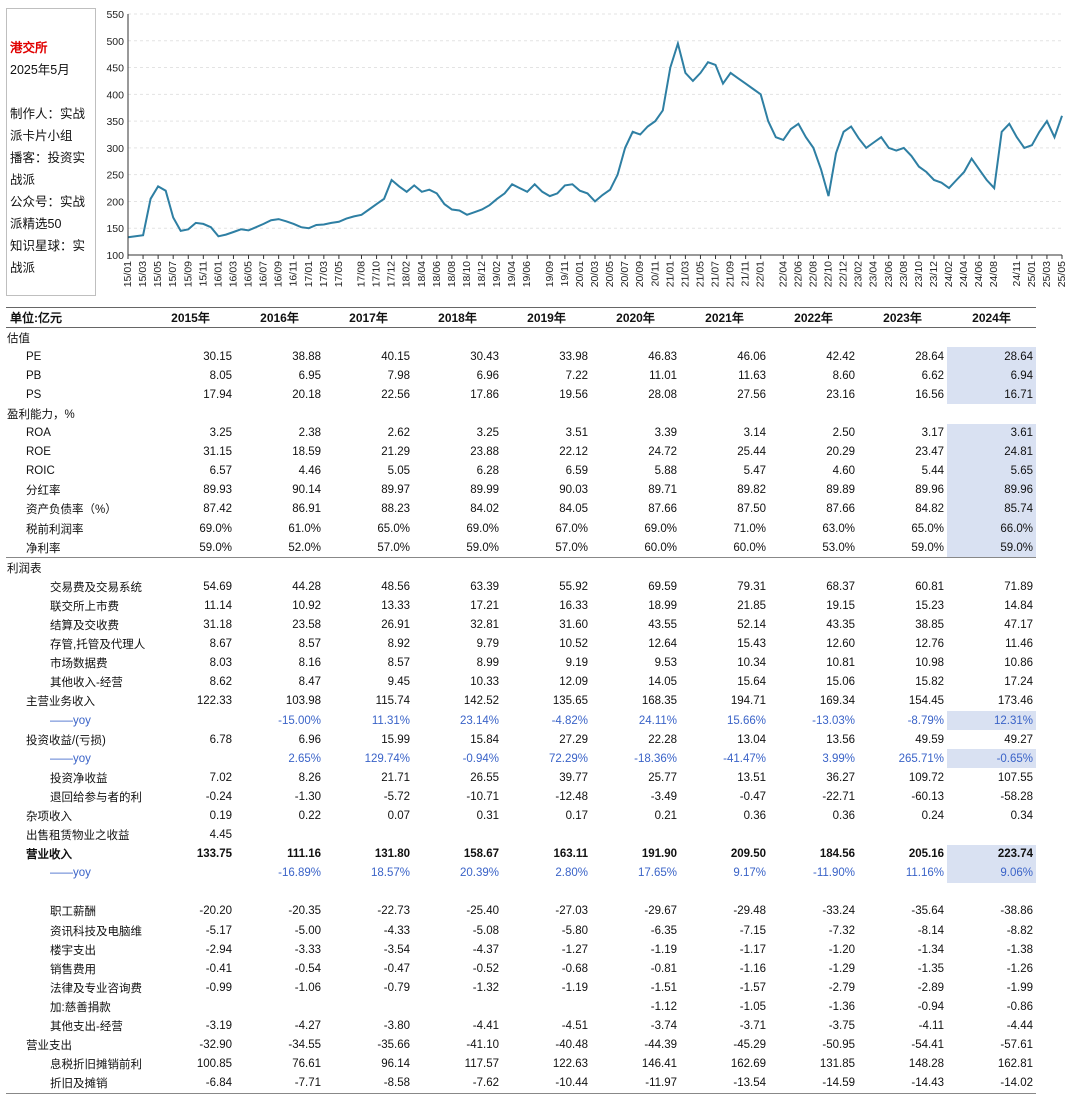 Image resolution: width=1080 pixels, height=1096 pixels. I want to click on row-value: 154.45, so click(926, 701).